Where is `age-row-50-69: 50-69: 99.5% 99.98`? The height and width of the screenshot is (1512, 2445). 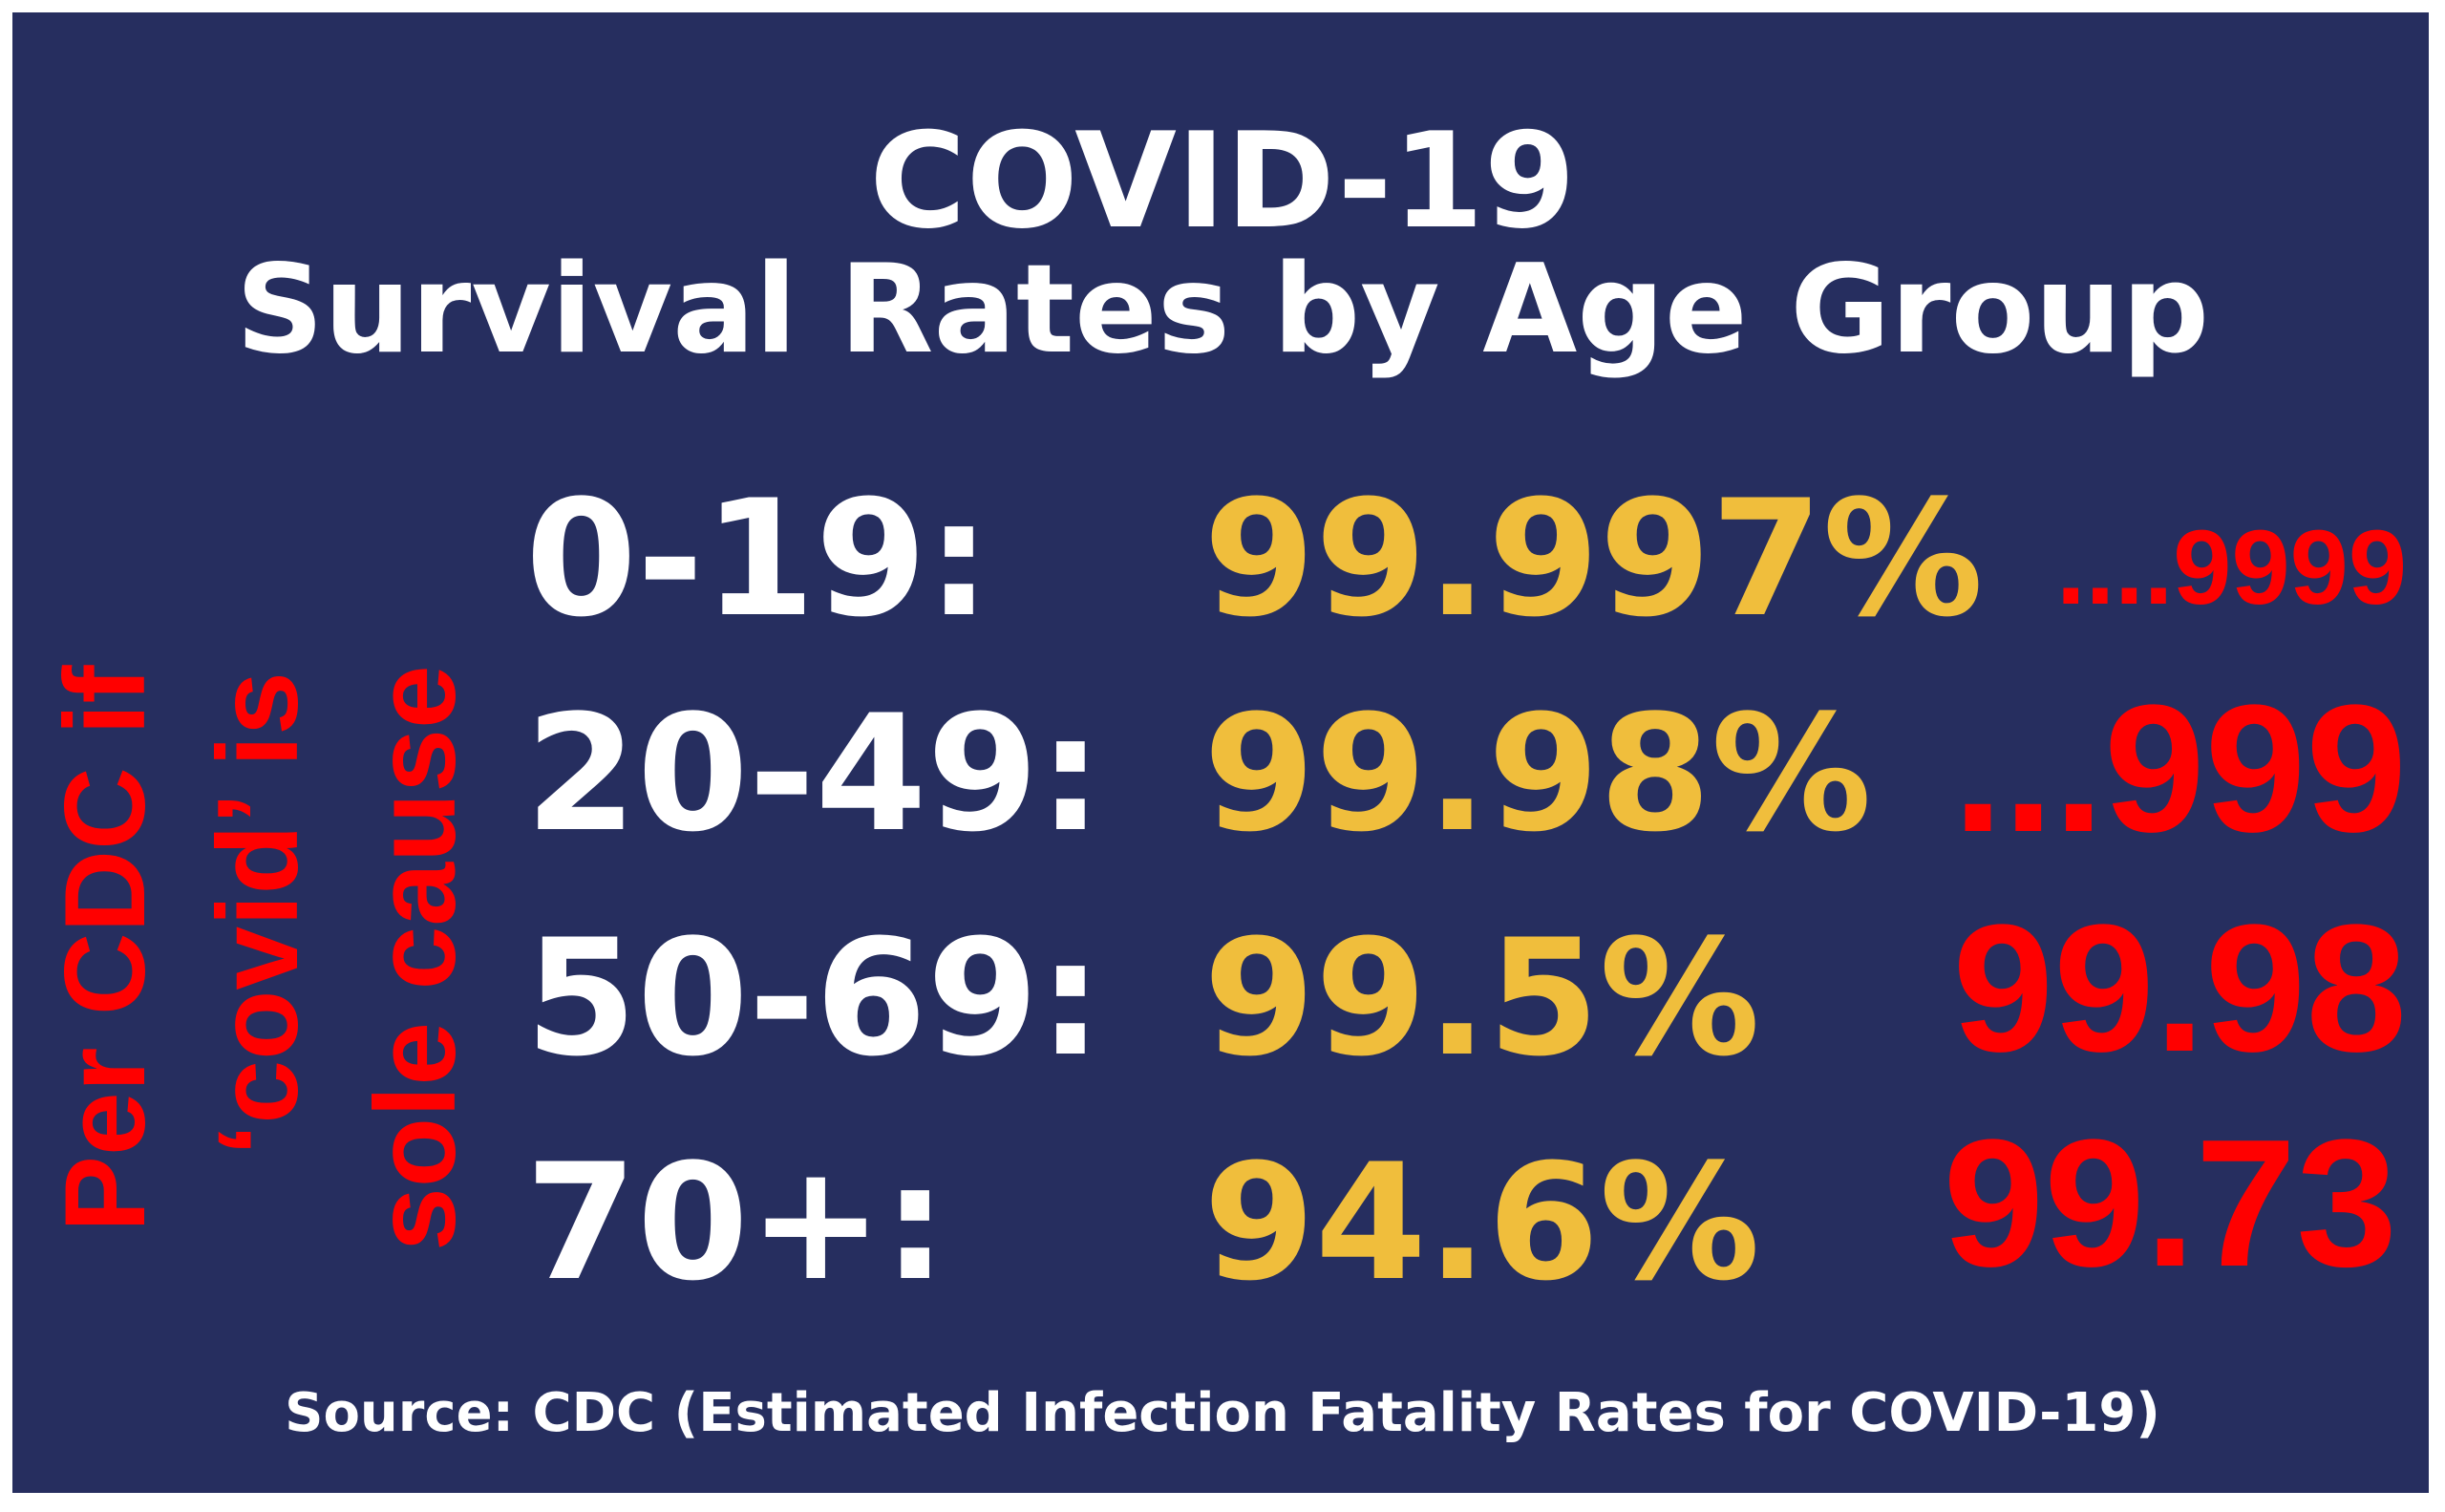
age-row-50-69: 50-69: 99.5% 99.98 is located at coordinates (1223, 993).